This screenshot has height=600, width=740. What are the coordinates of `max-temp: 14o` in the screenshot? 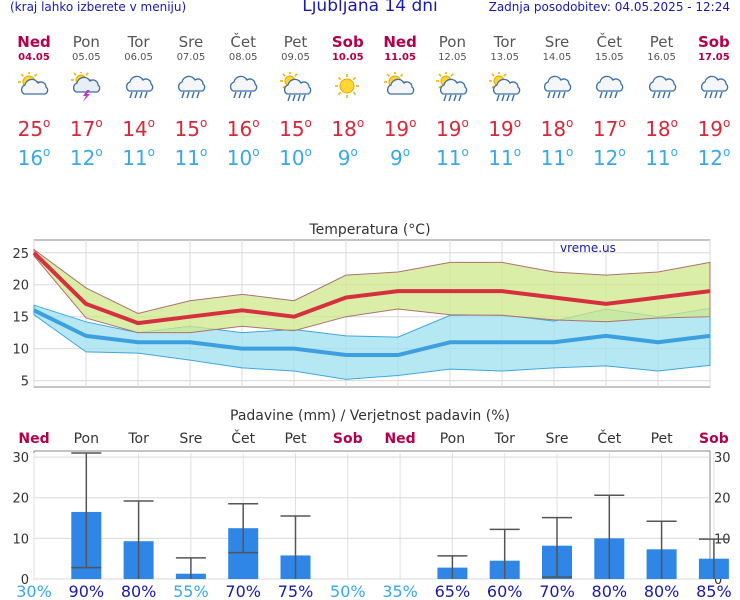 It's located at (138, 128).